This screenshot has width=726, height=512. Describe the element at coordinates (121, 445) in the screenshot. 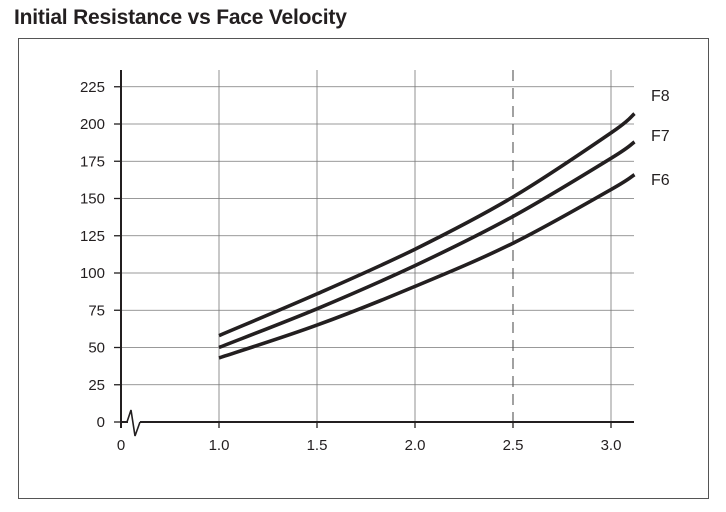

I see `x-origin-label: 0` at that location.